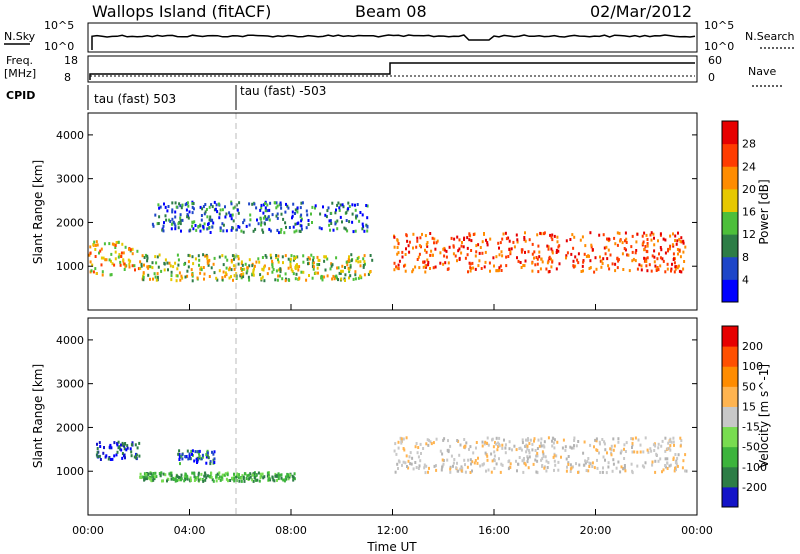 Image resolution: width=800 pixels, height=554 pixels. I want to click on nave-tick-bottom: 0, so click(711, 77).